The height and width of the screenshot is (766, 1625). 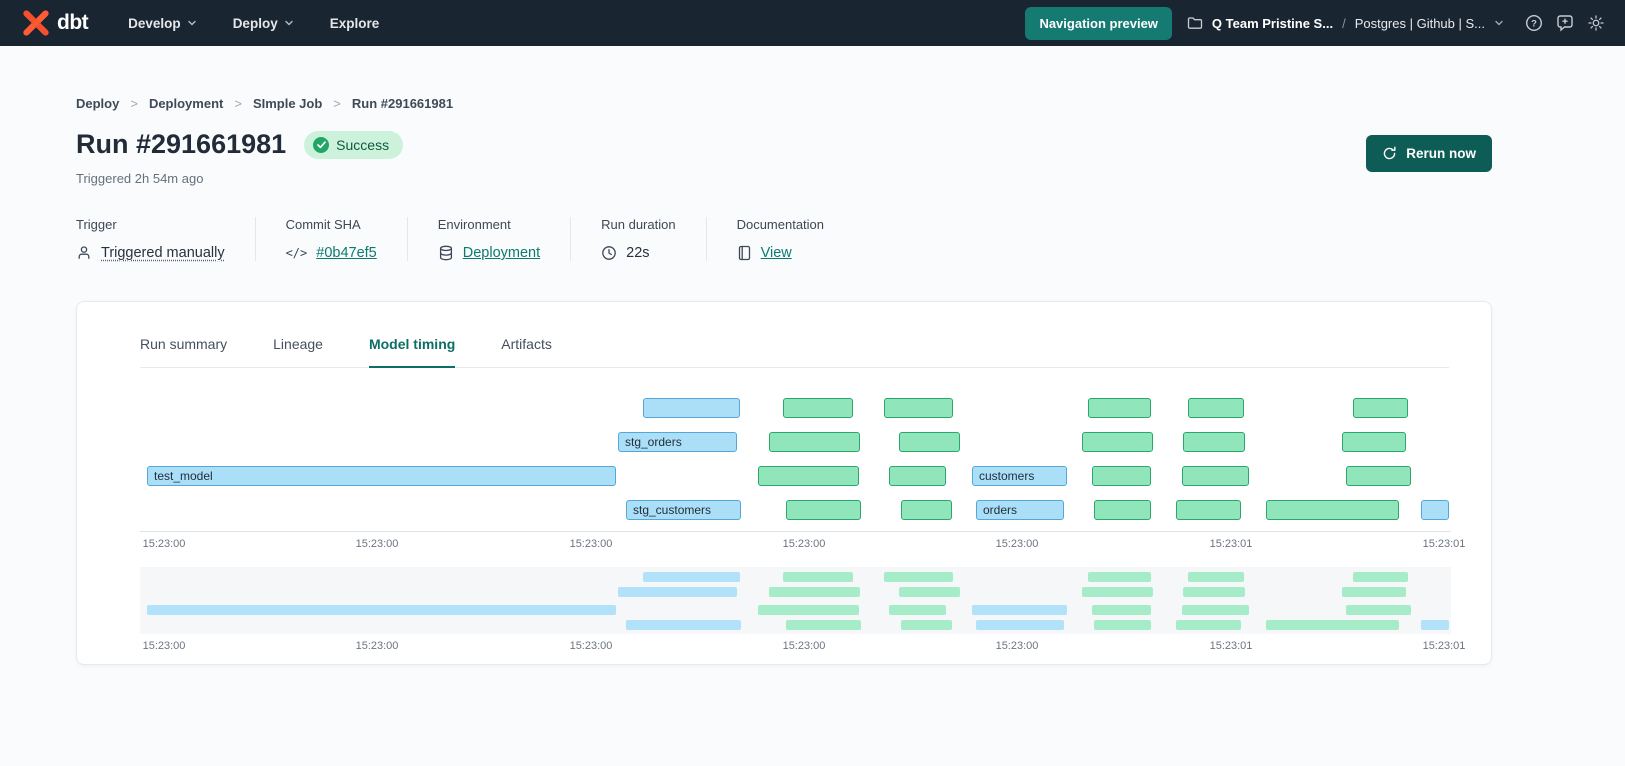 I want to click on gantt-bar-orders: orders, so click(x=1019, y=510).